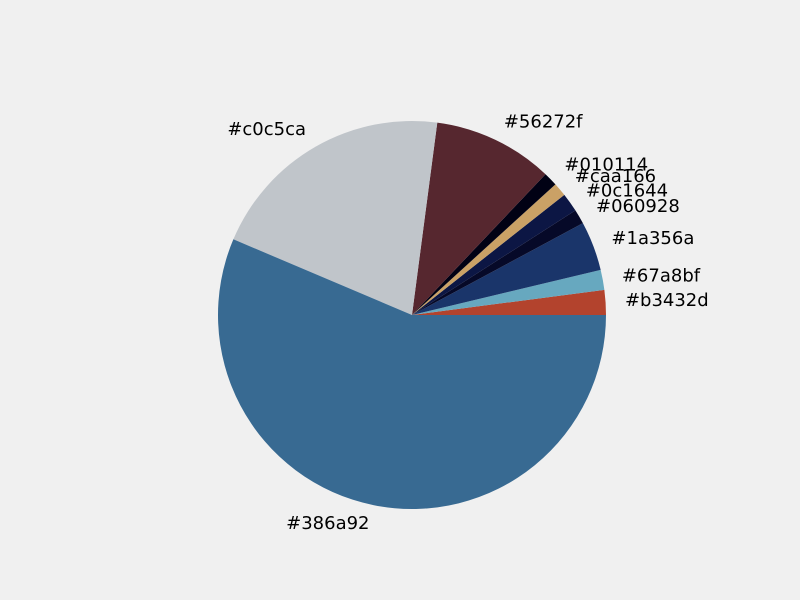  What do you see at coordinates (667, 300) in the screenshot?
I see `slice-label-b3432d: #b3432d` at bounding box center [667, 300].